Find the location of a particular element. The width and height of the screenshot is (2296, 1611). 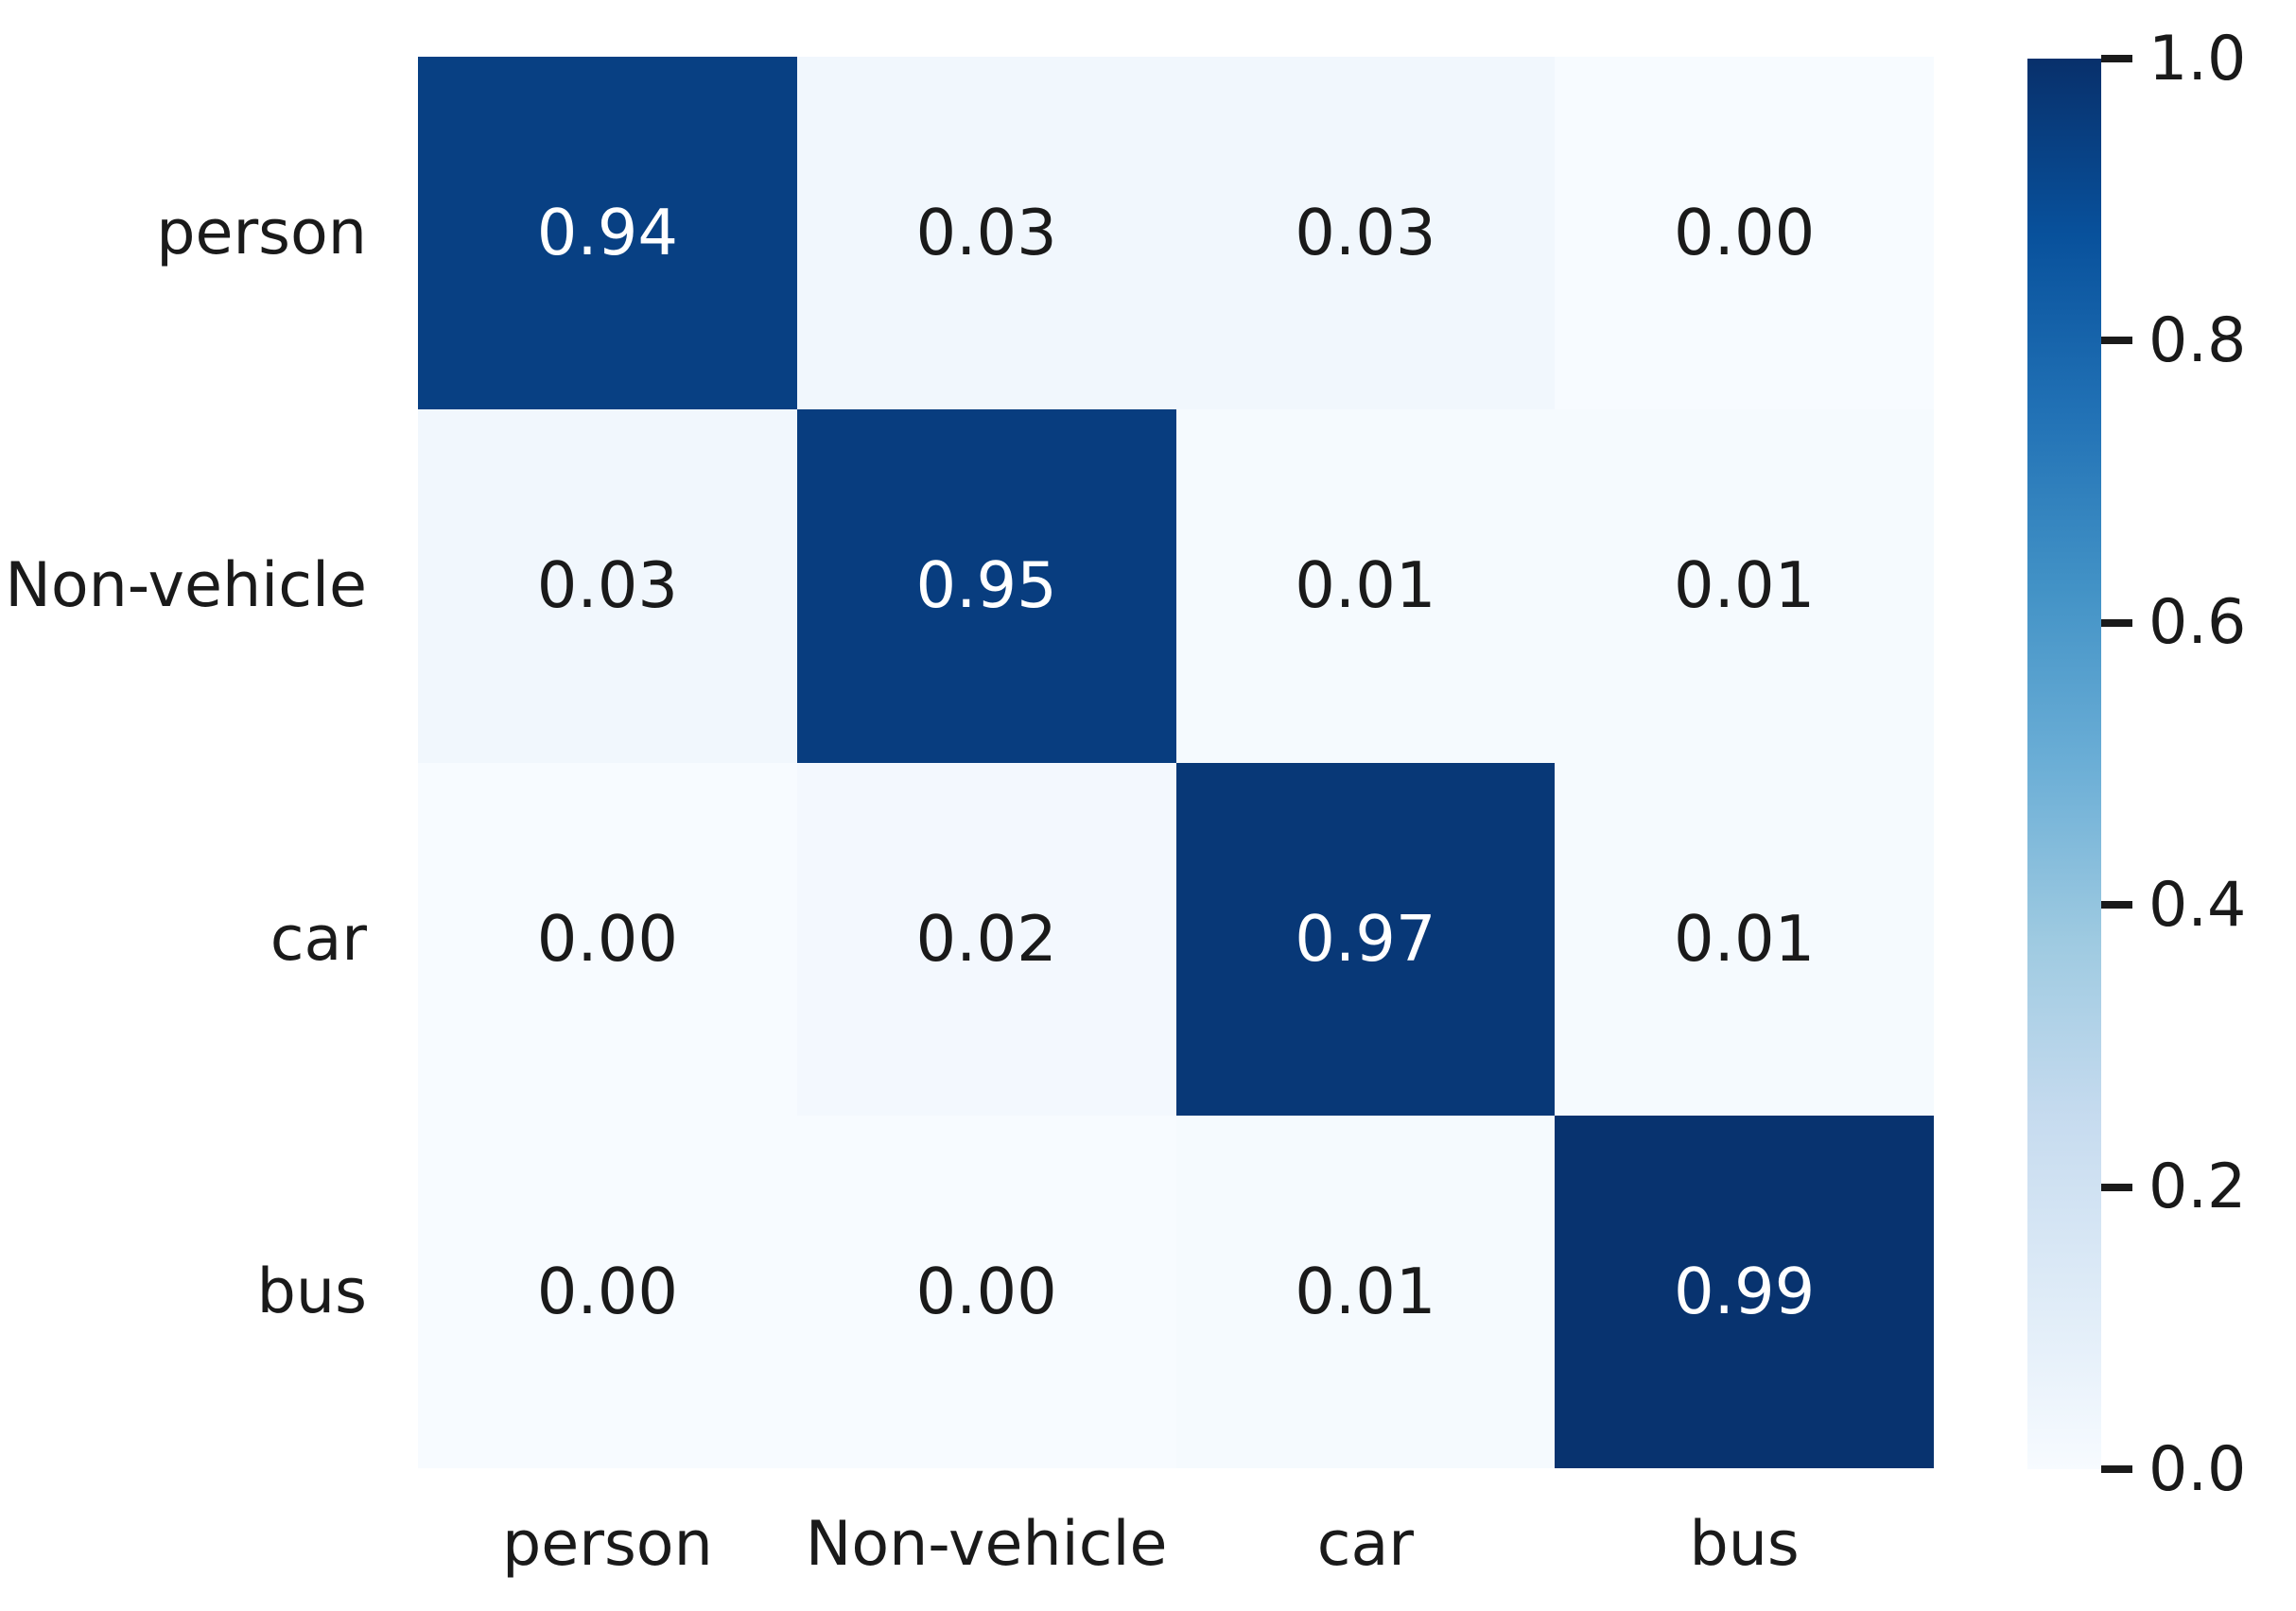

x-tick-label: Non-vehicle is located at coordinates (987, 1544).